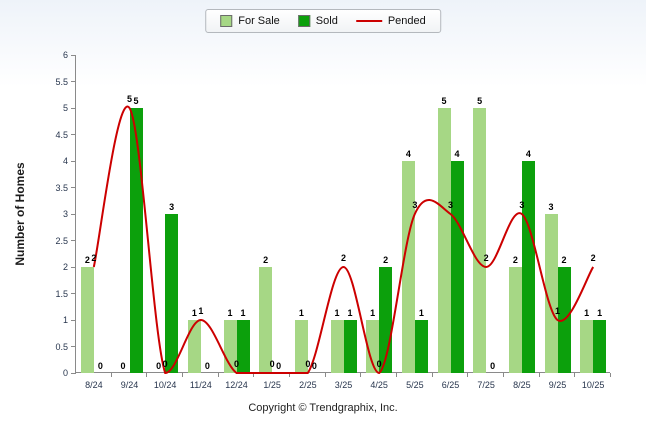 Image resolution: width=646 pixels, height=434 pixels. I want to click on x-tick-label: 8/24, so click(94, 385).